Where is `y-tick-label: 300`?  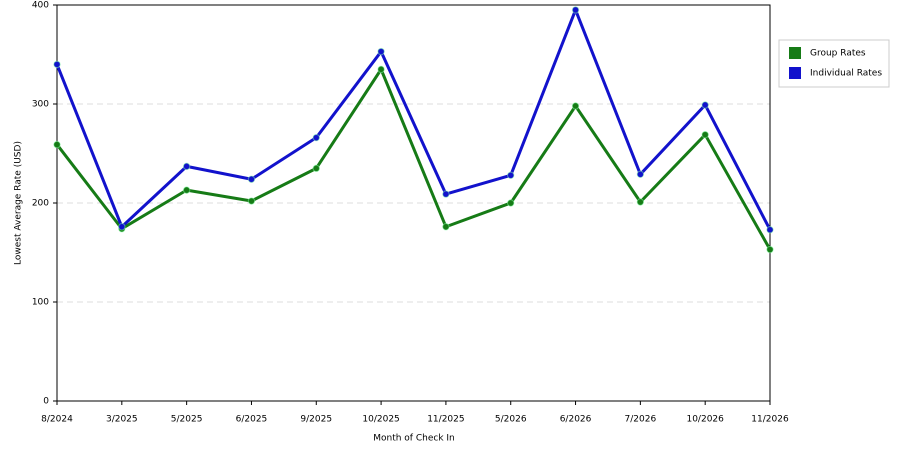
y-tick-label: 300 is located at coordinates (40, 105).